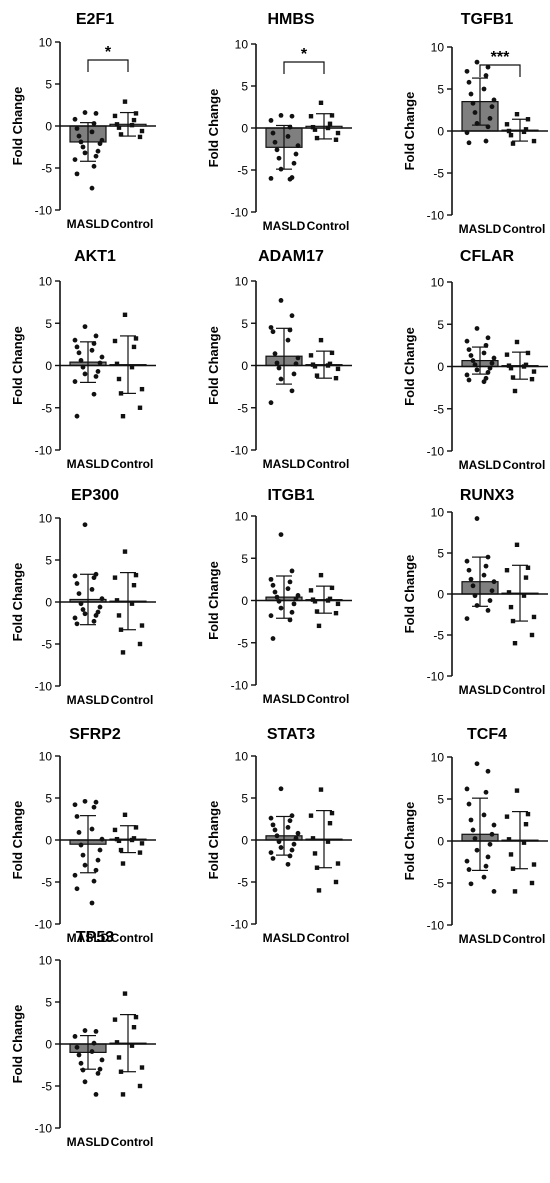  I want to click on y-tick-label: 10, so click(46, 961).